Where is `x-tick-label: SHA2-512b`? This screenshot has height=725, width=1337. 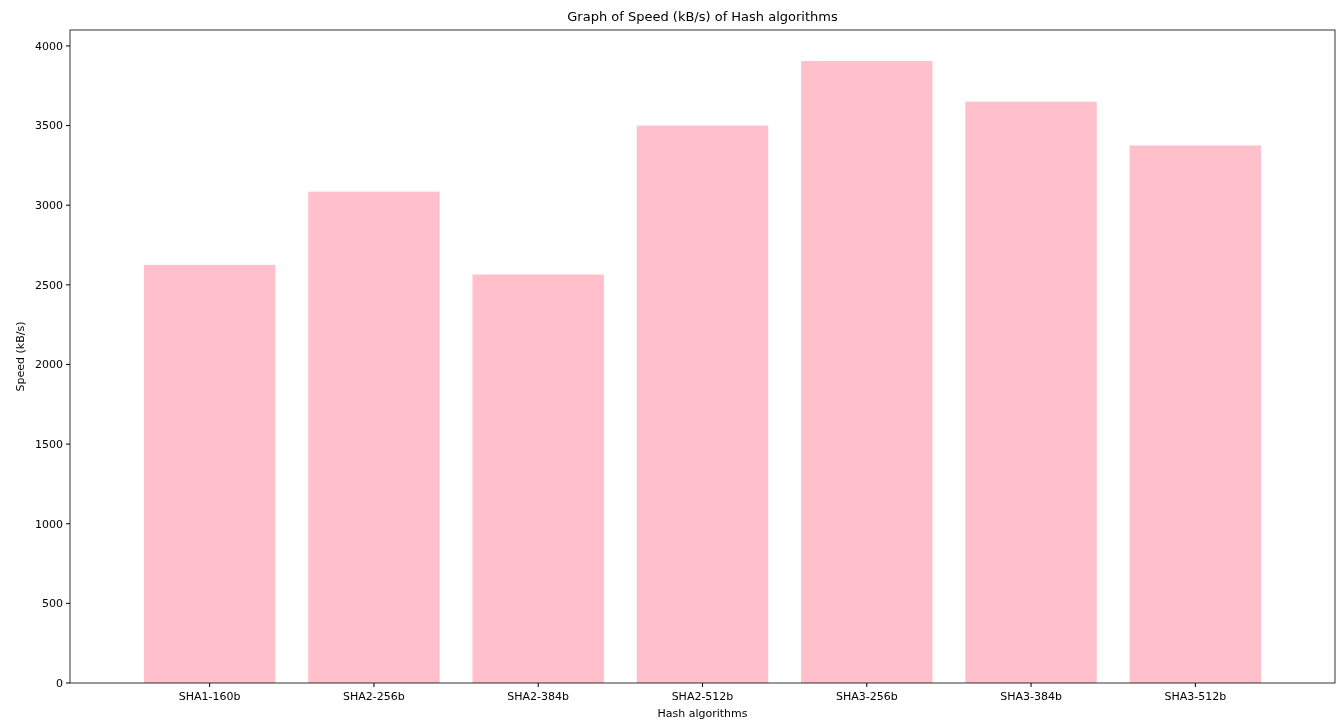 x-tick-label: SHA2-512b is located at coordinates (702, 696).